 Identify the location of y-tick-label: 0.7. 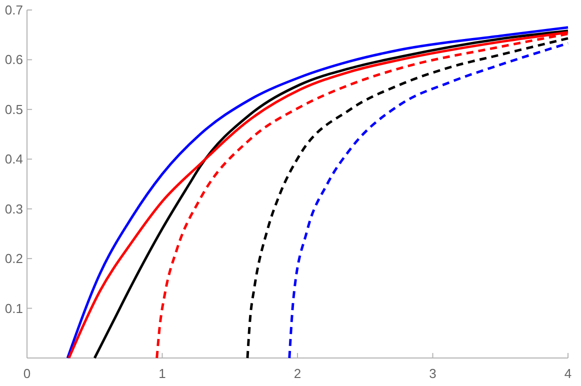
(13, 10).